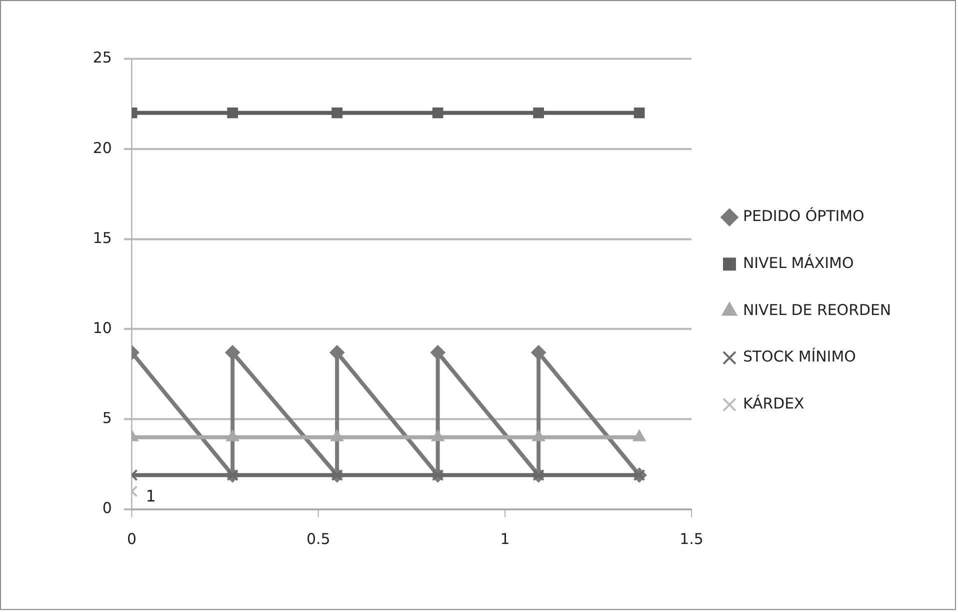 The height and width of the screenshot is (612, 958). I want to click on legend-label: NIVEL DE REORDEN, so click(817, 309).